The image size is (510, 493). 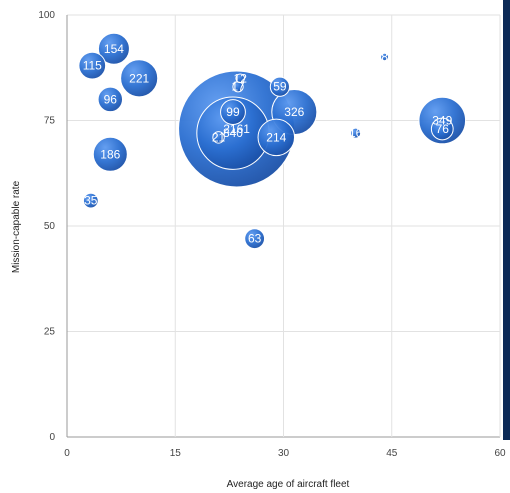 What do you see at coordinates (50, 226) in the screenshot?
I see `y-tick-label: 50` at bounding box center [50, 226].